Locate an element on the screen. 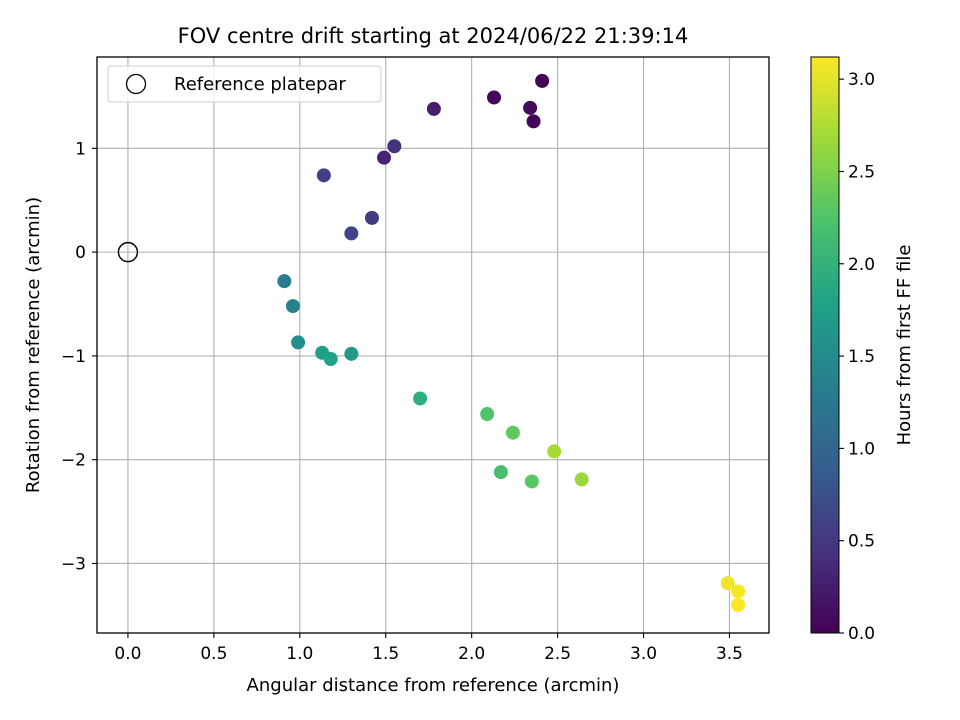 The image size is (960, 720). x-tick-label: 0.5 is located at coordinates (213, 654).